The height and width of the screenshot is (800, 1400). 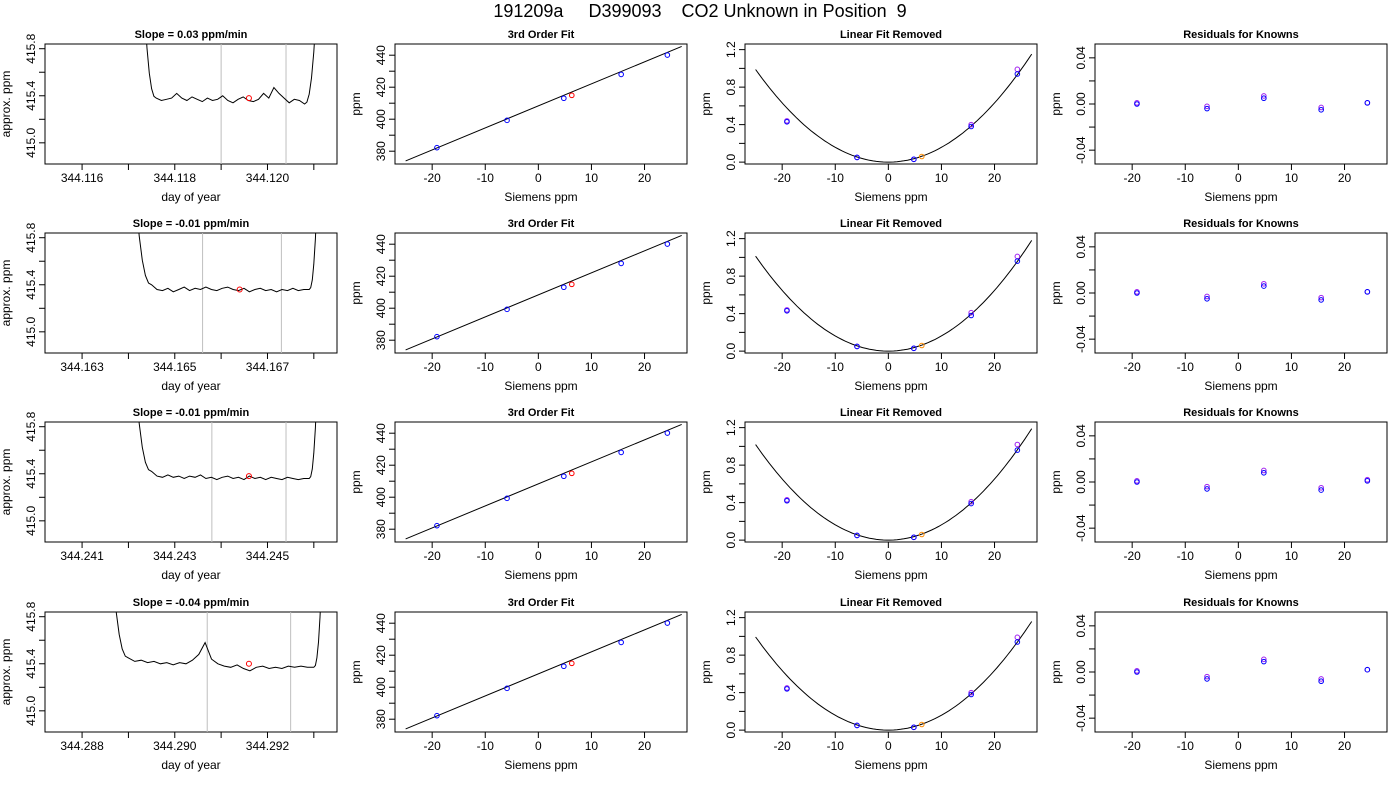 What do you see at coordinates (731, 275) in the screenshot?
I see `y-tick-label: 0.8` at bounding box center [731, 275].